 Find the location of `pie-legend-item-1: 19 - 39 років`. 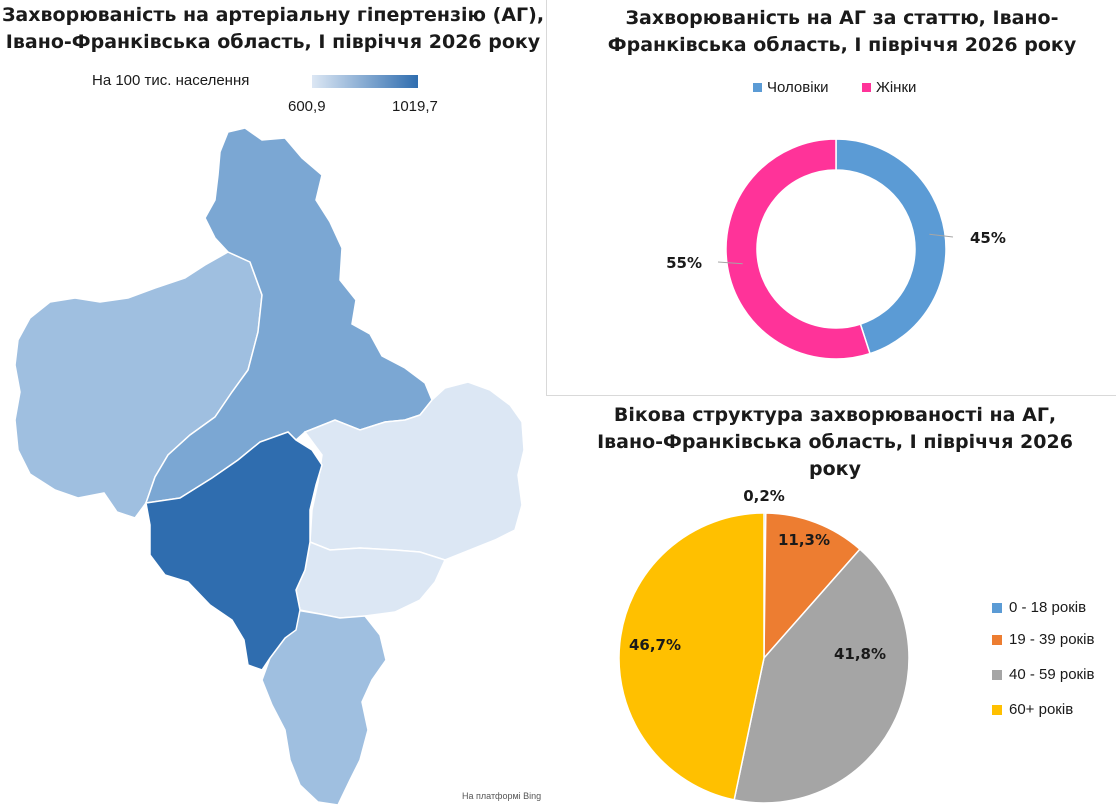

pie-legend-item-1: 19 - 39 років is located at coordinates (1043, 639).